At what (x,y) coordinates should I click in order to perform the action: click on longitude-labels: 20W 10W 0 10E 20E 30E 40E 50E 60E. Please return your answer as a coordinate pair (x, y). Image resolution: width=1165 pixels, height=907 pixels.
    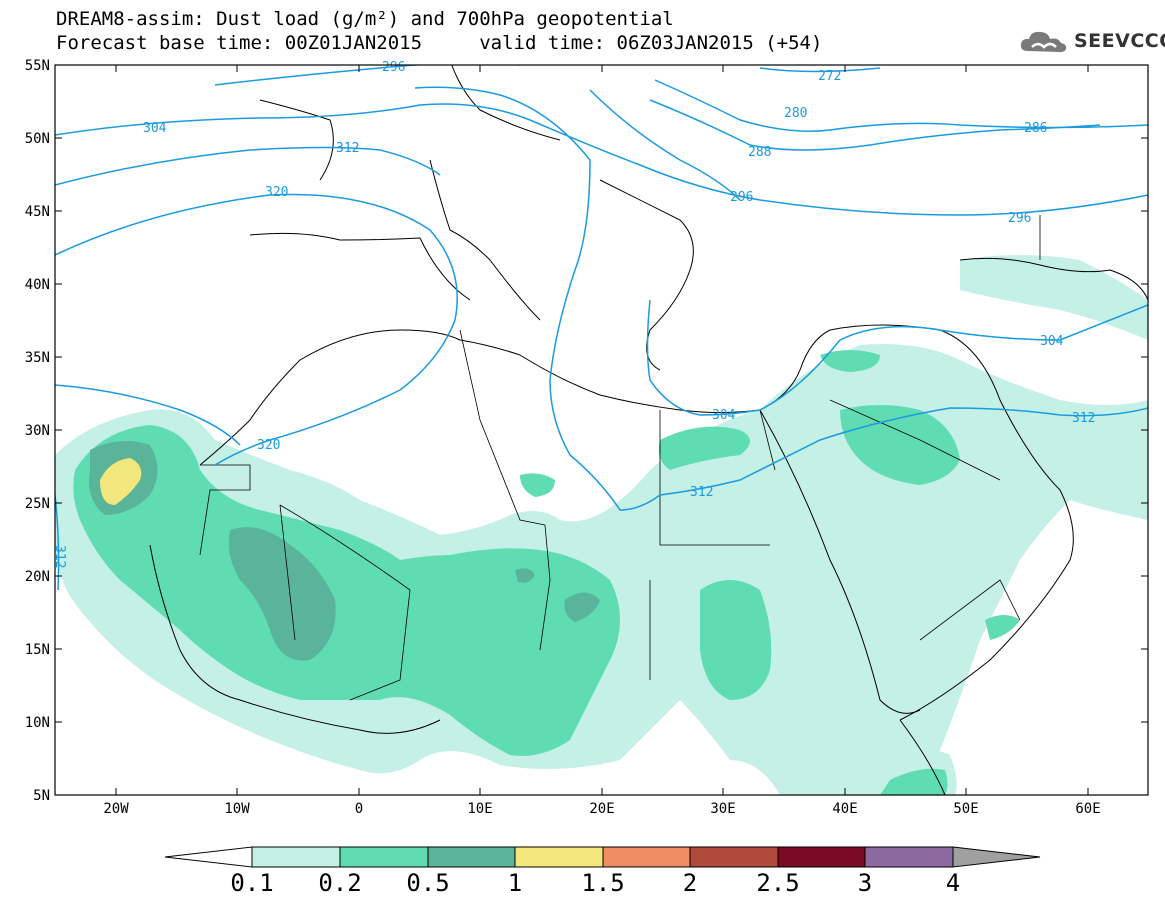
    Looking at the image, I should click on (601, 809).